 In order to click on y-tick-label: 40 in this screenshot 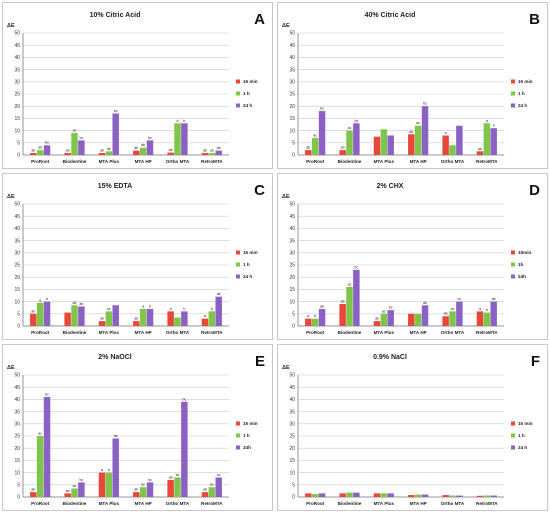, I will do `click(292, 58)`.